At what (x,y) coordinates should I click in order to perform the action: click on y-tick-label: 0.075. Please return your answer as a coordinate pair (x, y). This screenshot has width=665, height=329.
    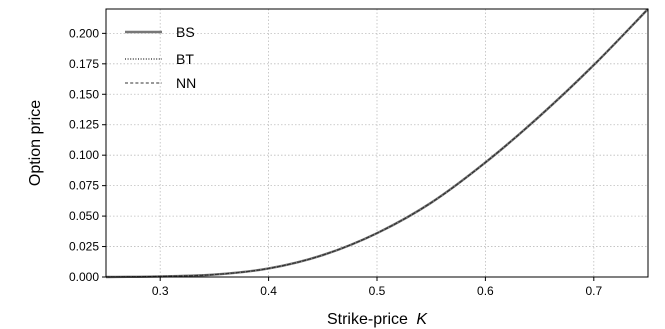
    Looking at the image, I should click on (84, 186).